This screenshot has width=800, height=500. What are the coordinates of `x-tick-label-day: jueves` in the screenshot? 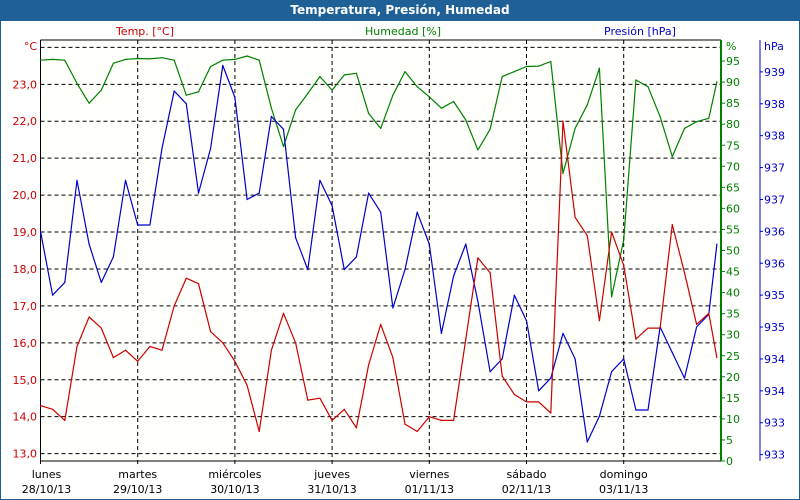 It's located at (331, 474).